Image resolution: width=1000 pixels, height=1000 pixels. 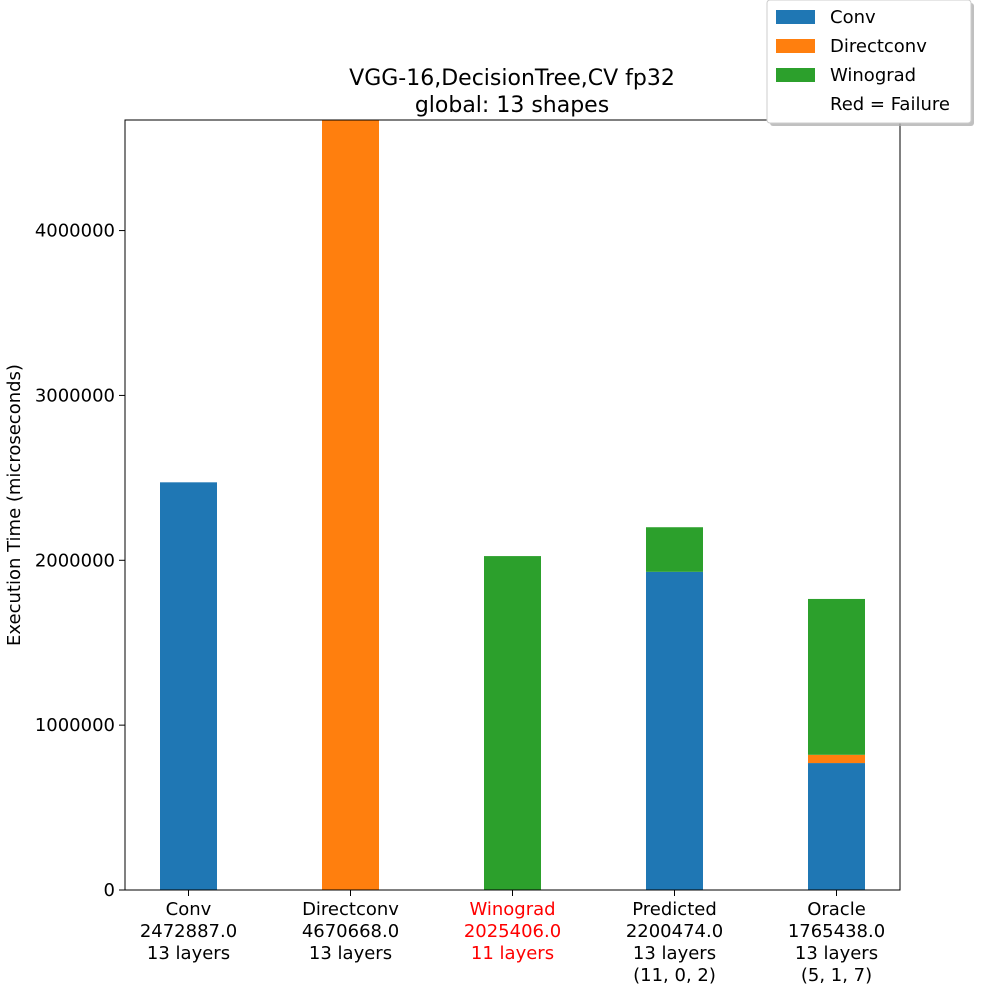 What do you see at coordinates (109, 890) in the screenshot?
I see `y-tick-label: 0` at bounding box center [109, 890].